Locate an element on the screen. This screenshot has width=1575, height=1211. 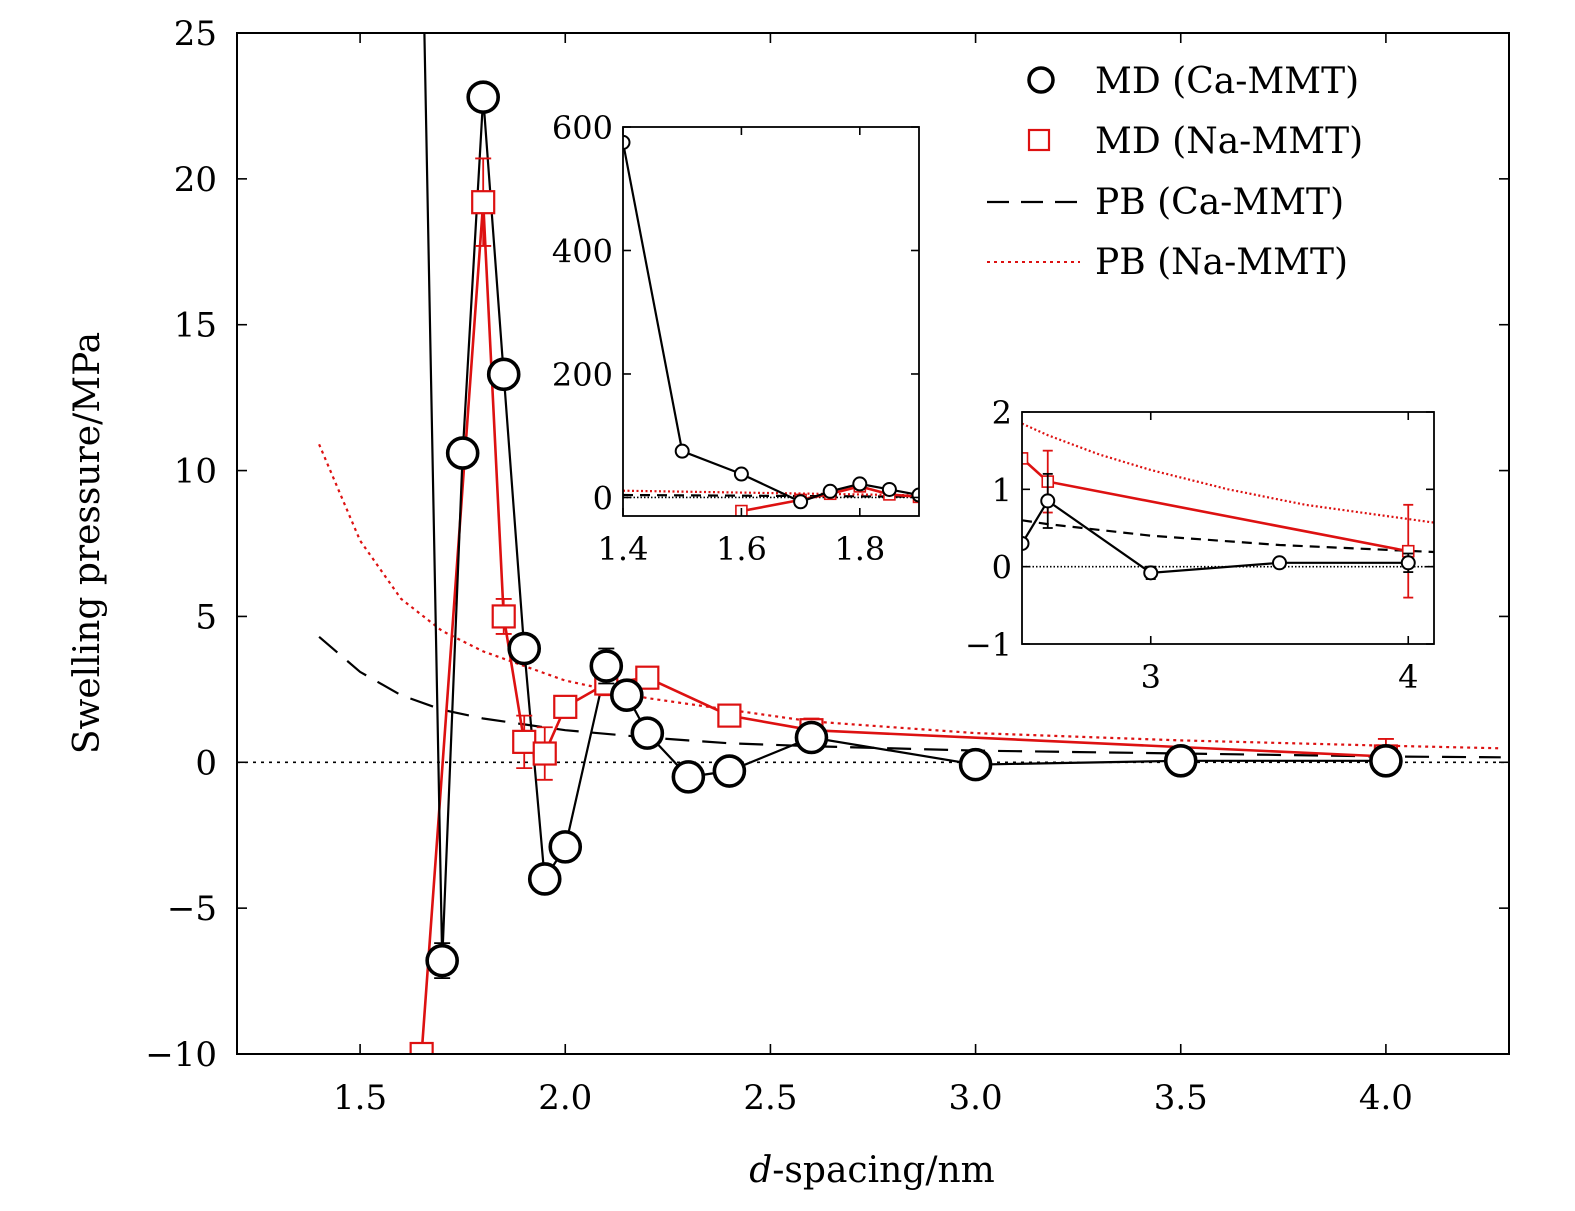
y-tick-label: −10 is located at coordinates (181, 1055).